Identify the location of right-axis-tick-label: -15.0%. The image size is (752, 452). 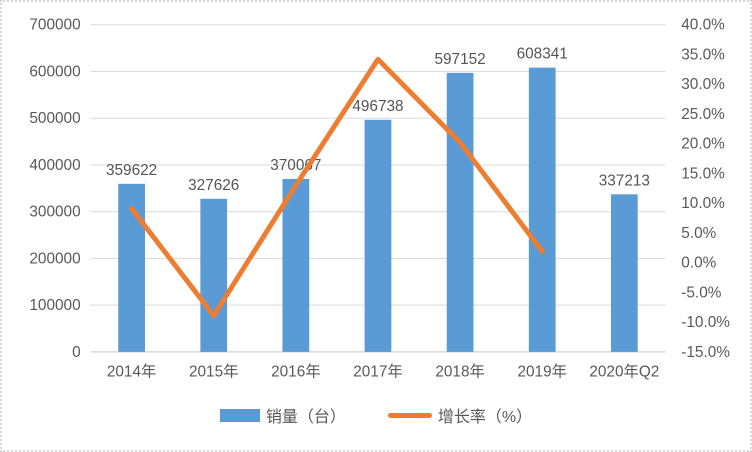
(705, 352).